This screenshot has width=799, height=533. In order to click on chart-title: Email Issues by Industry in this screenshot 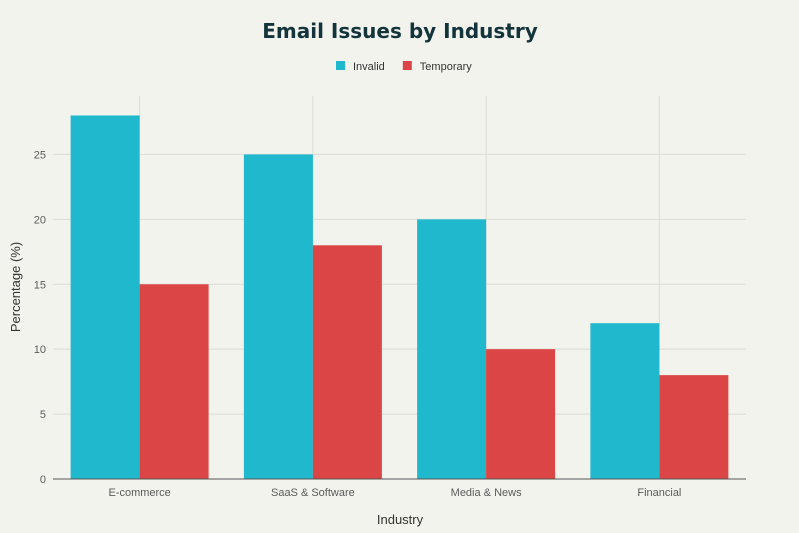, I will do `click(400, 31)`.